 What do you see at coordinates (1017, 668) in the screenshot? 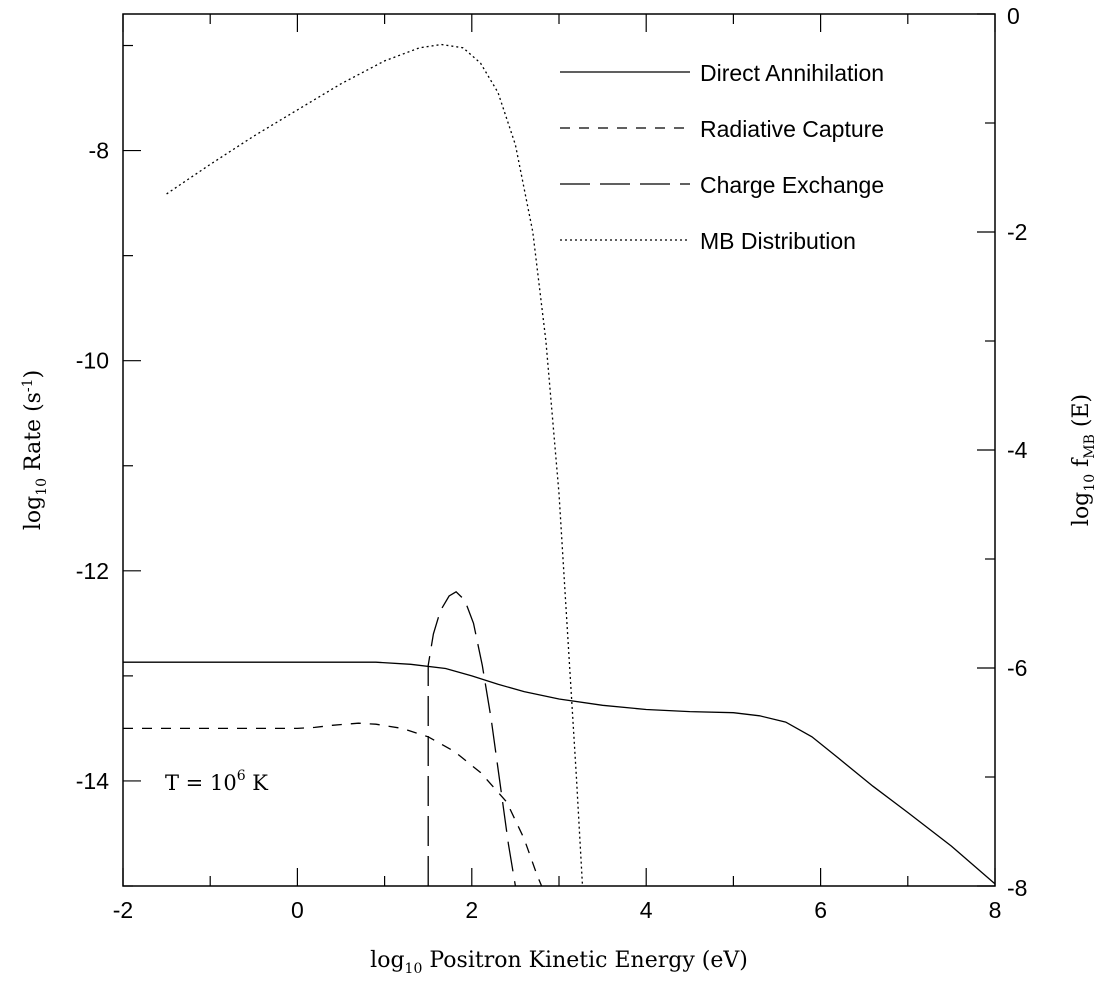
I see `y-right-tick-label: -6` at bounding box center [1017, 668].